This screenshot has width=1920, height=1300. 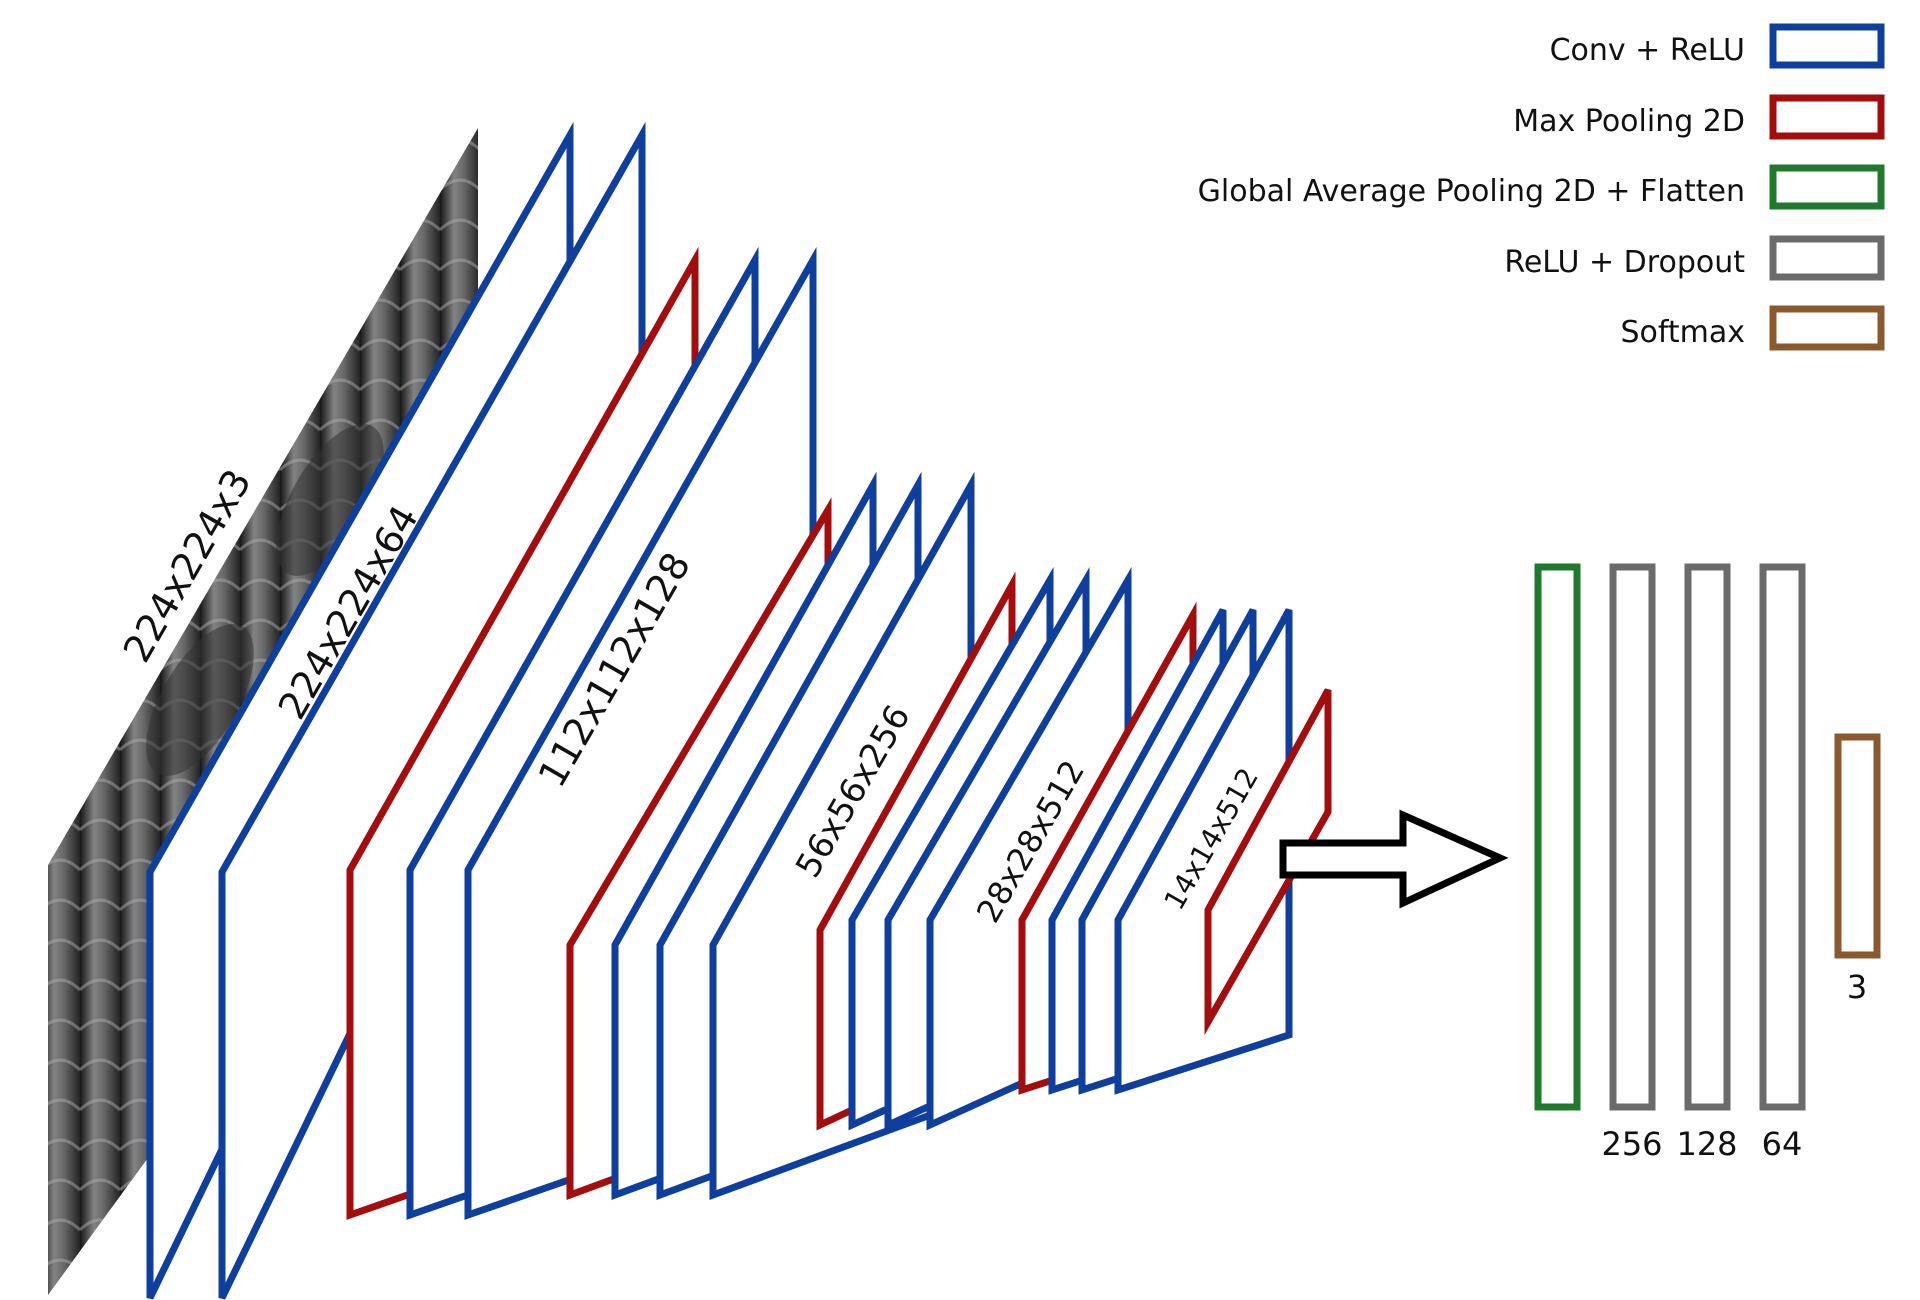 What do you see at coordinates (200, 700) in the screenshot?
I see `lung-right` at bounding box center [200, 700].